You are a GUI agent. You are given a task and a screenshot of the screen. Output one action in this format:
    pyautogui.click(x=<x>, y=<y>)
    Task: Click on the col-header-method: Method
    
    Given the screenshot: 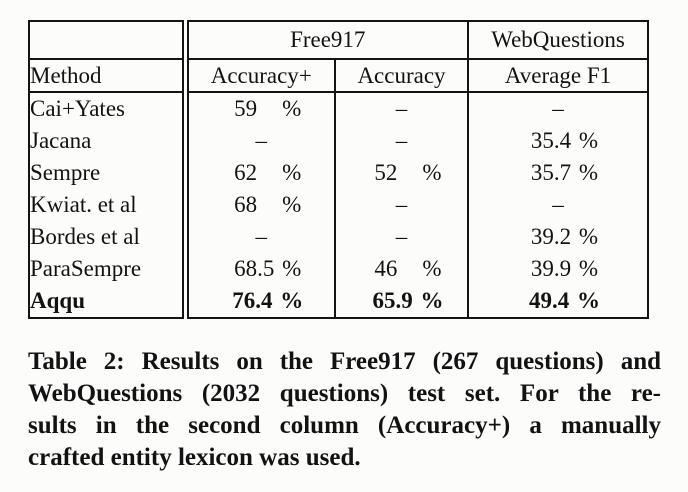 What is the action you would take?
    pyautogui.click(x=109, y=76)
    